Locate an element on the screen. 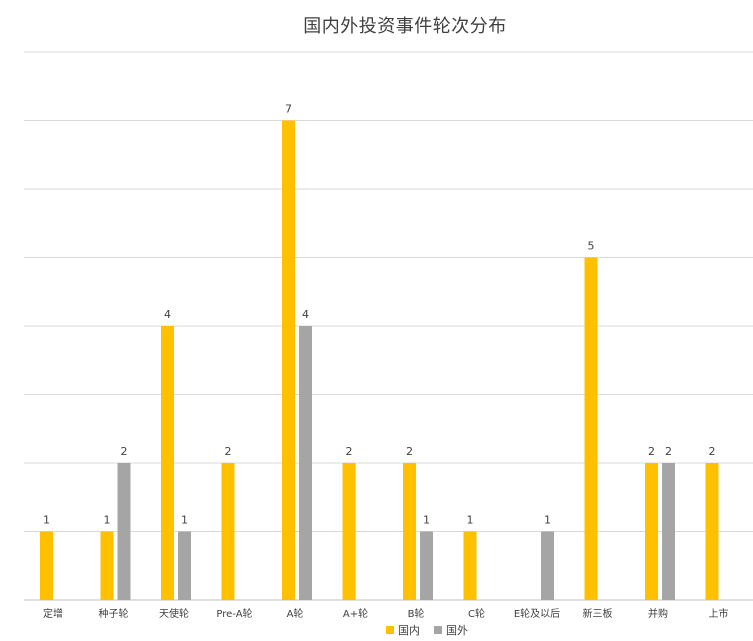 The image size is (753, 641). x-tick-label: E轮及以后 is located at coordinates (537, 613).